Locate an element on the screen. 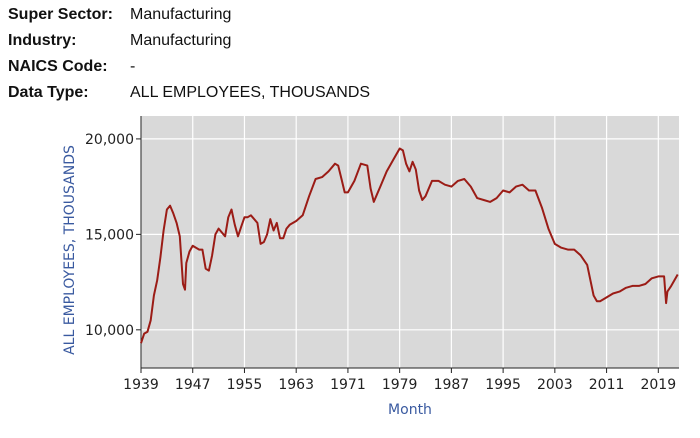  y-axis-title: ALL EMPLOYEES, THOUSANDS is located at coordinates (70, 250).